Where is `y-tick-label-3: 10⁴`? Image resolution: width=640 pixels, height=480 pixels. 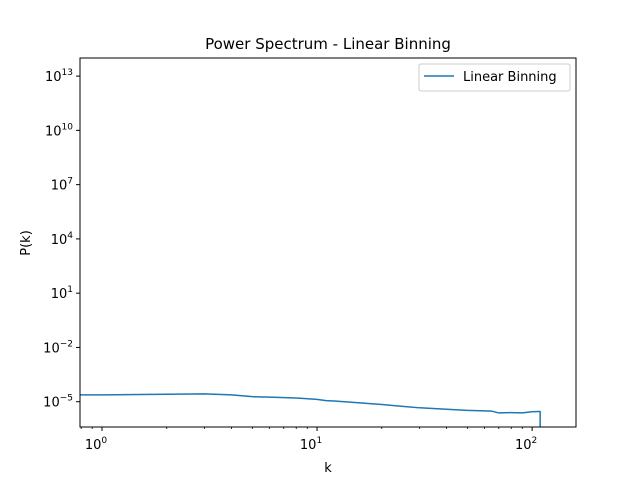 y-tick-label-3: 10⁴ is located at coordinates (62, 239).